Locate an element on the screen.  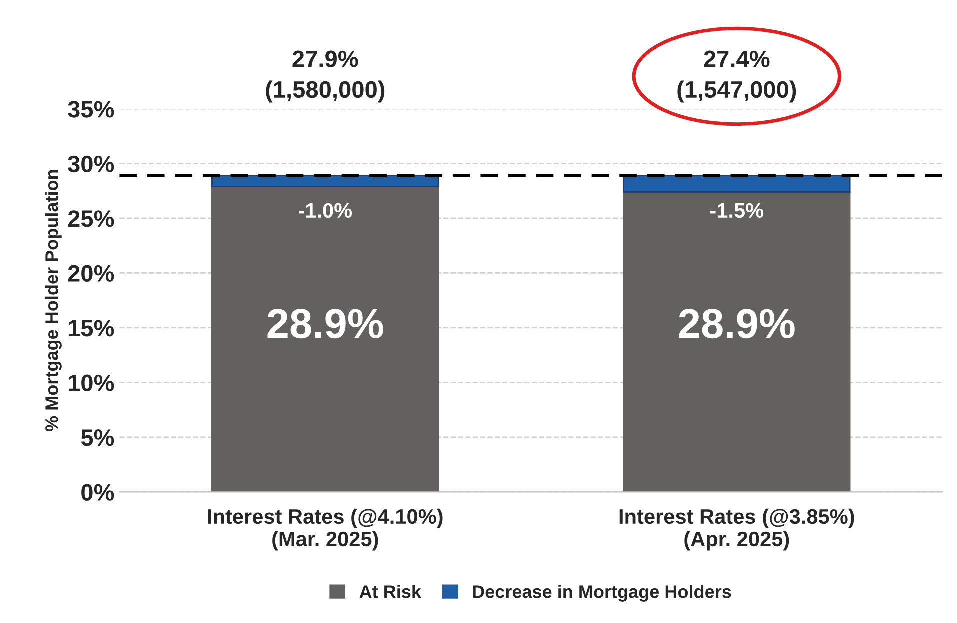
y-tick-label: 10% is located at coordinates (91, 383).